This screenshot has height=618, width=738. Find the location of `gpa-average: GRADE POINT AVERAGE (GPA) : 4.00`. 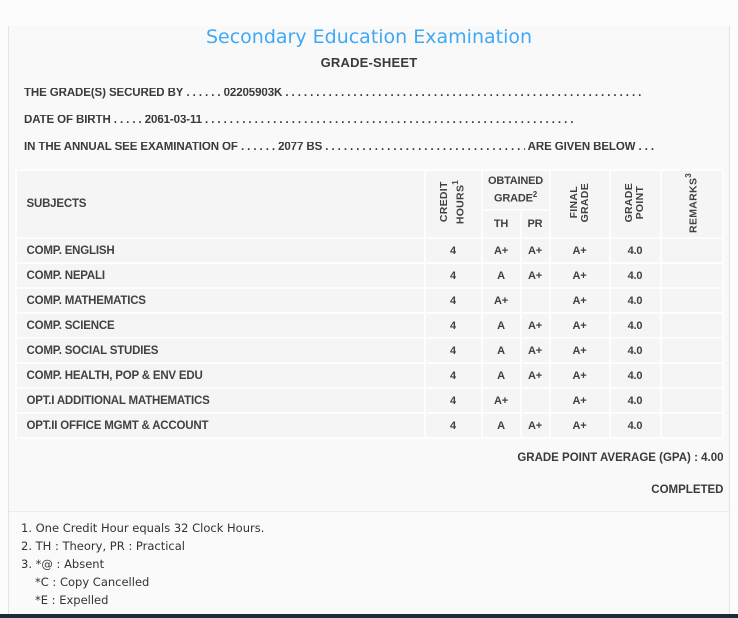

gpa-average: GRADE POINT AVERAGE (GPA) : 4.00 is located at coordinates (620, 458).